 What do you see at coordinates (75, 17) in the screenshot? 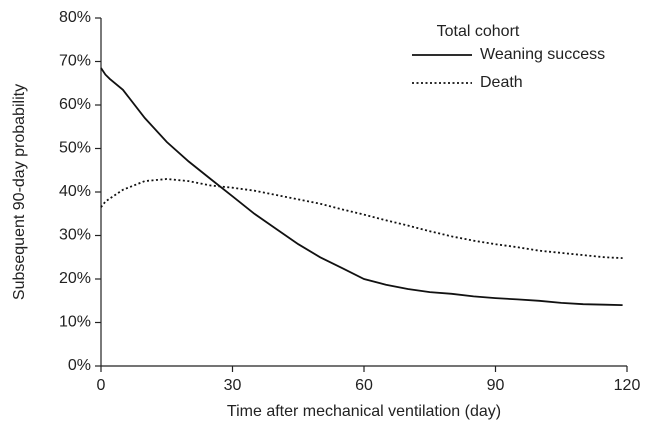
I see `y-tick-label: 80%` at bounding box center [75, 17].